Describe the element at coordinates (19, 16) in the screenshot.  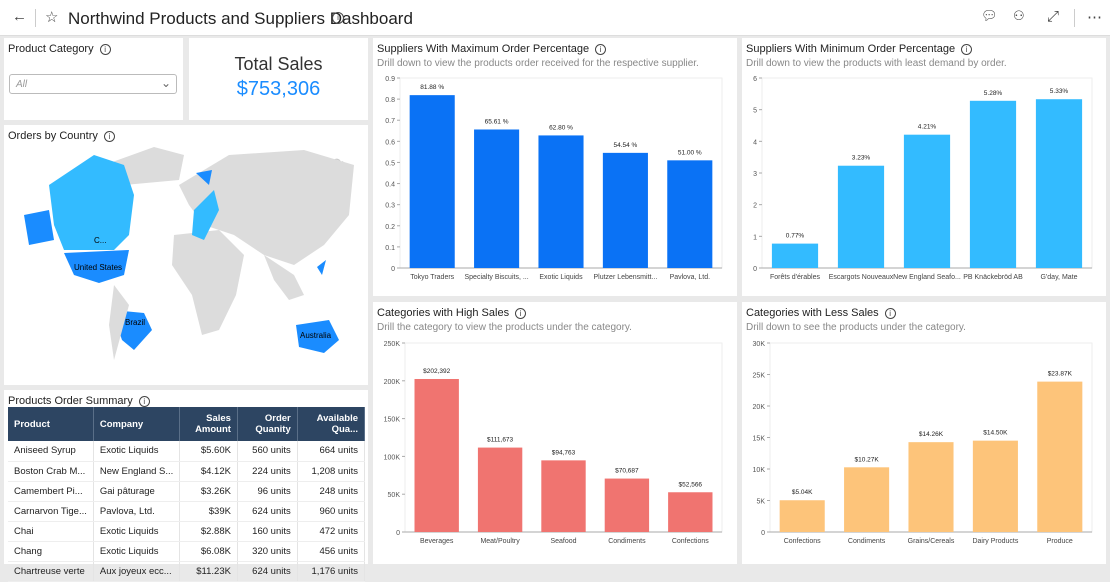
I see `back-arrow-icon: ←` at that location.